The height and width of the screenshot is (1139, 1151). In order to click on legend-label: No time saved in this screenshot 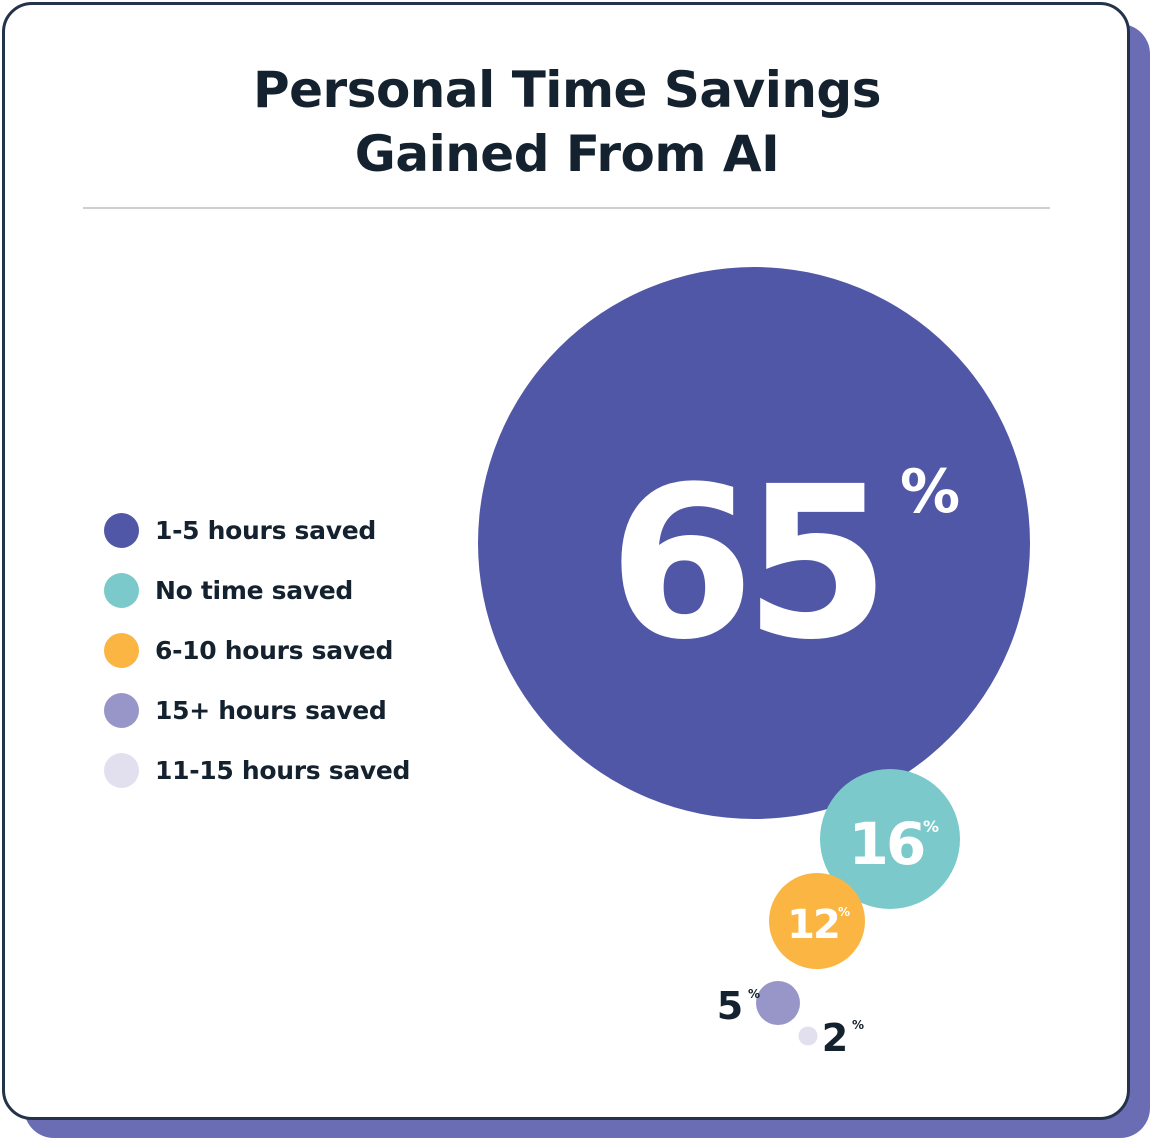, I will do `click(254, 590)`.